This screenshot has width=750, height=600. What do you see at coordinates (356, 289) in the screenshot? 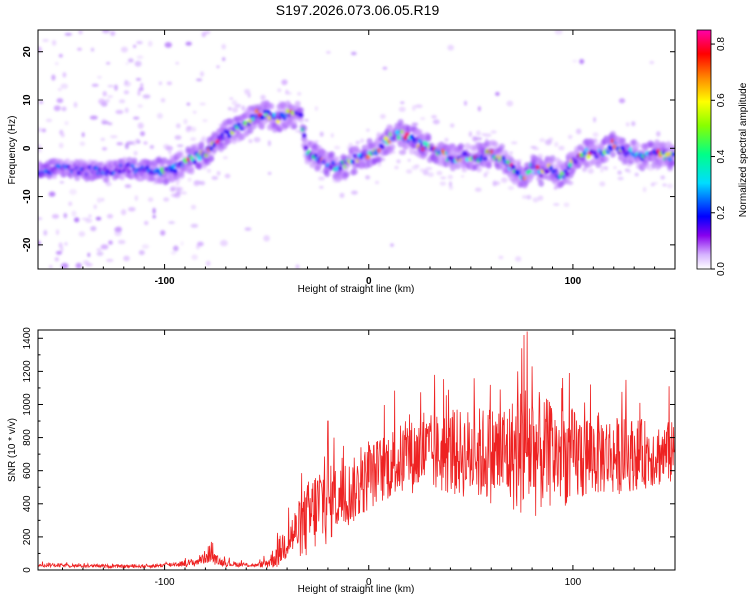
I see `heatmap-x-label: Height of straight line (km)` at bounding box center [356, 289].